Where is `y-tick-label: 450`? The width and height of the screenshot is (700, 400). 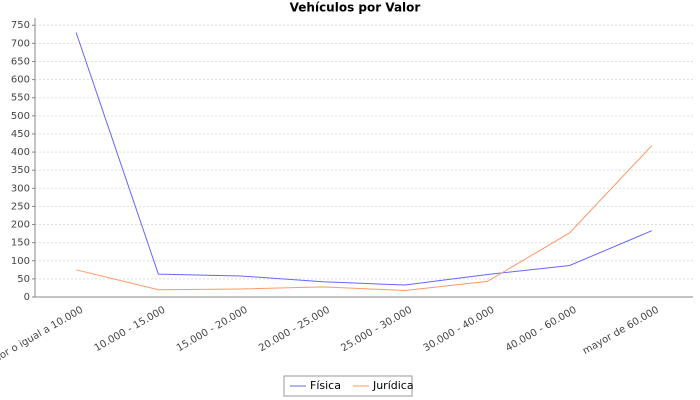
y-tick-label: 450 is located at coordinates (20, 134).